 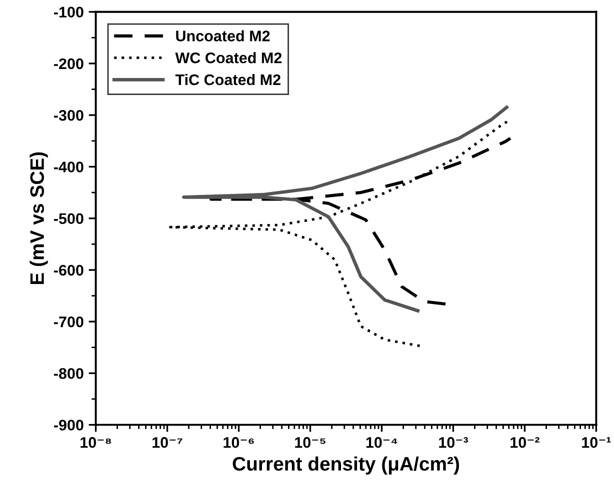 I want to click on y-tick-label: -300, so click(x=69, y=115).